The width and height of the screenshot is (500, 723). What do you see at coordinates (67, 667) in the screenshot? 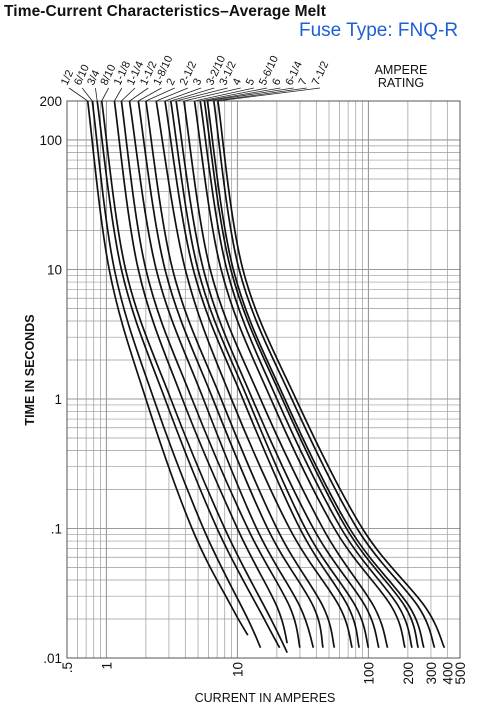
I see `x-tick-label: .5` at bounding box center [67, 667].